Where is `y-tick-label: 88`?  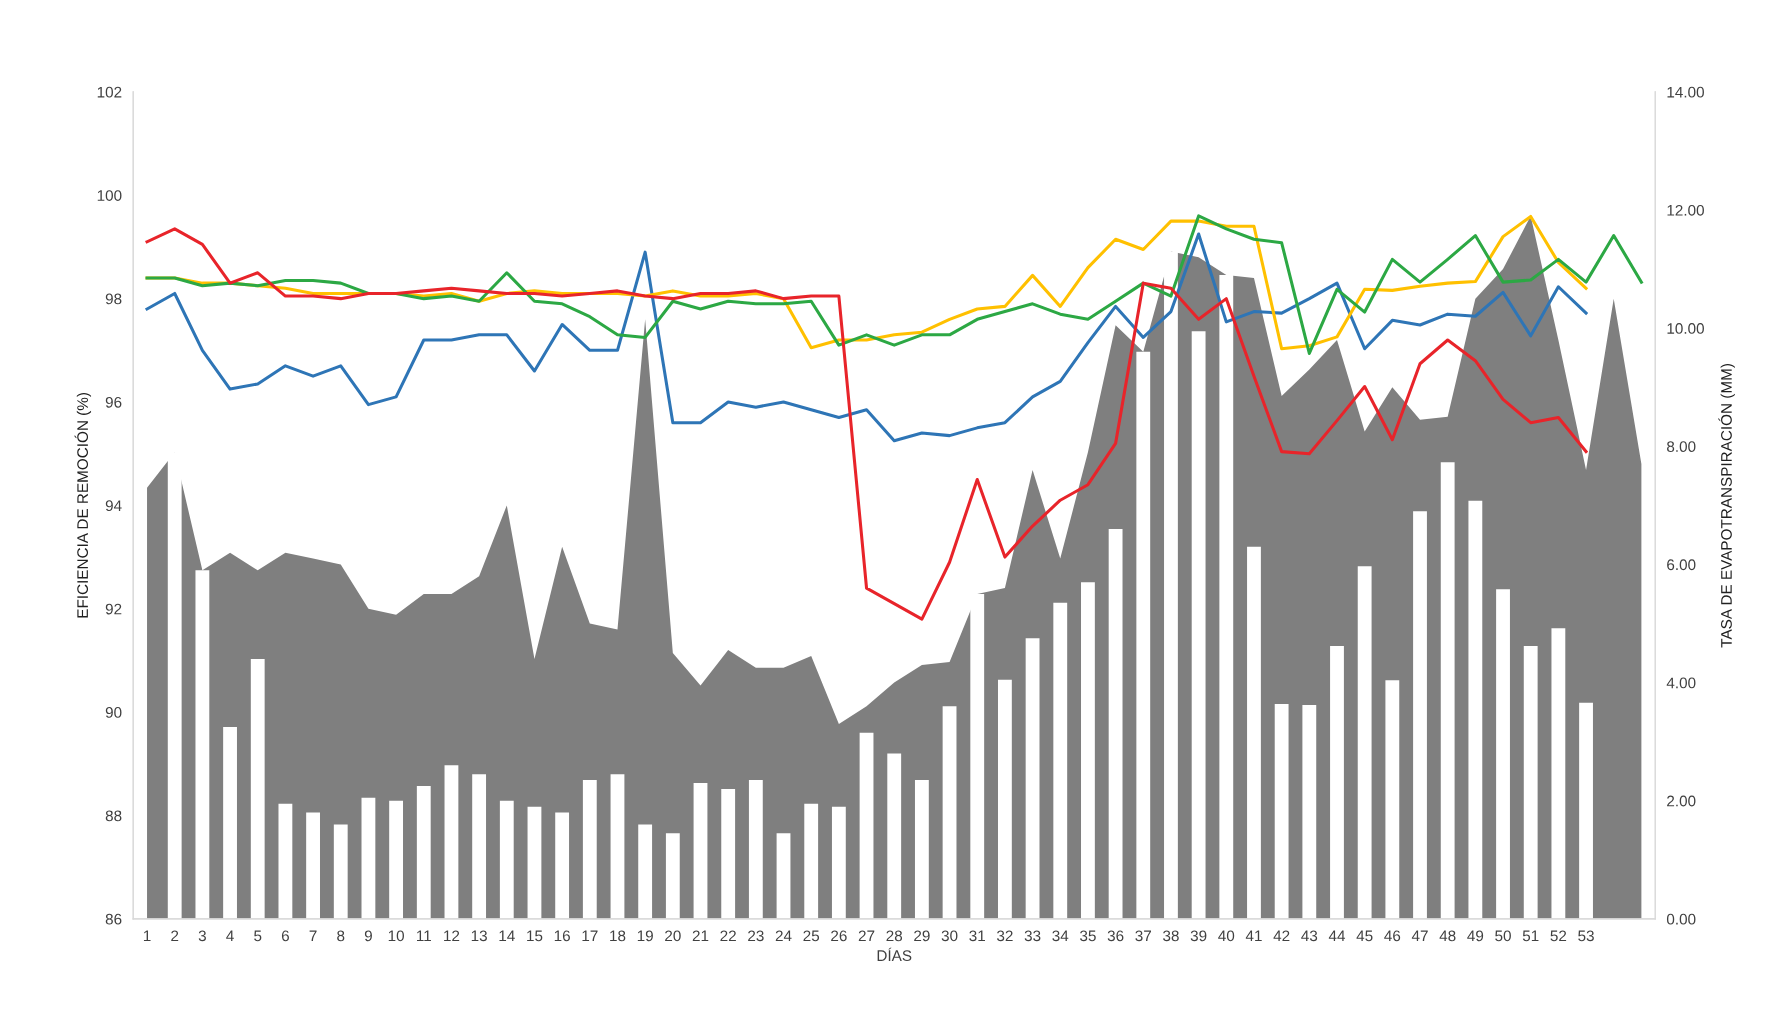 y-tick-label: 88 is located at coordinates (113, 816).